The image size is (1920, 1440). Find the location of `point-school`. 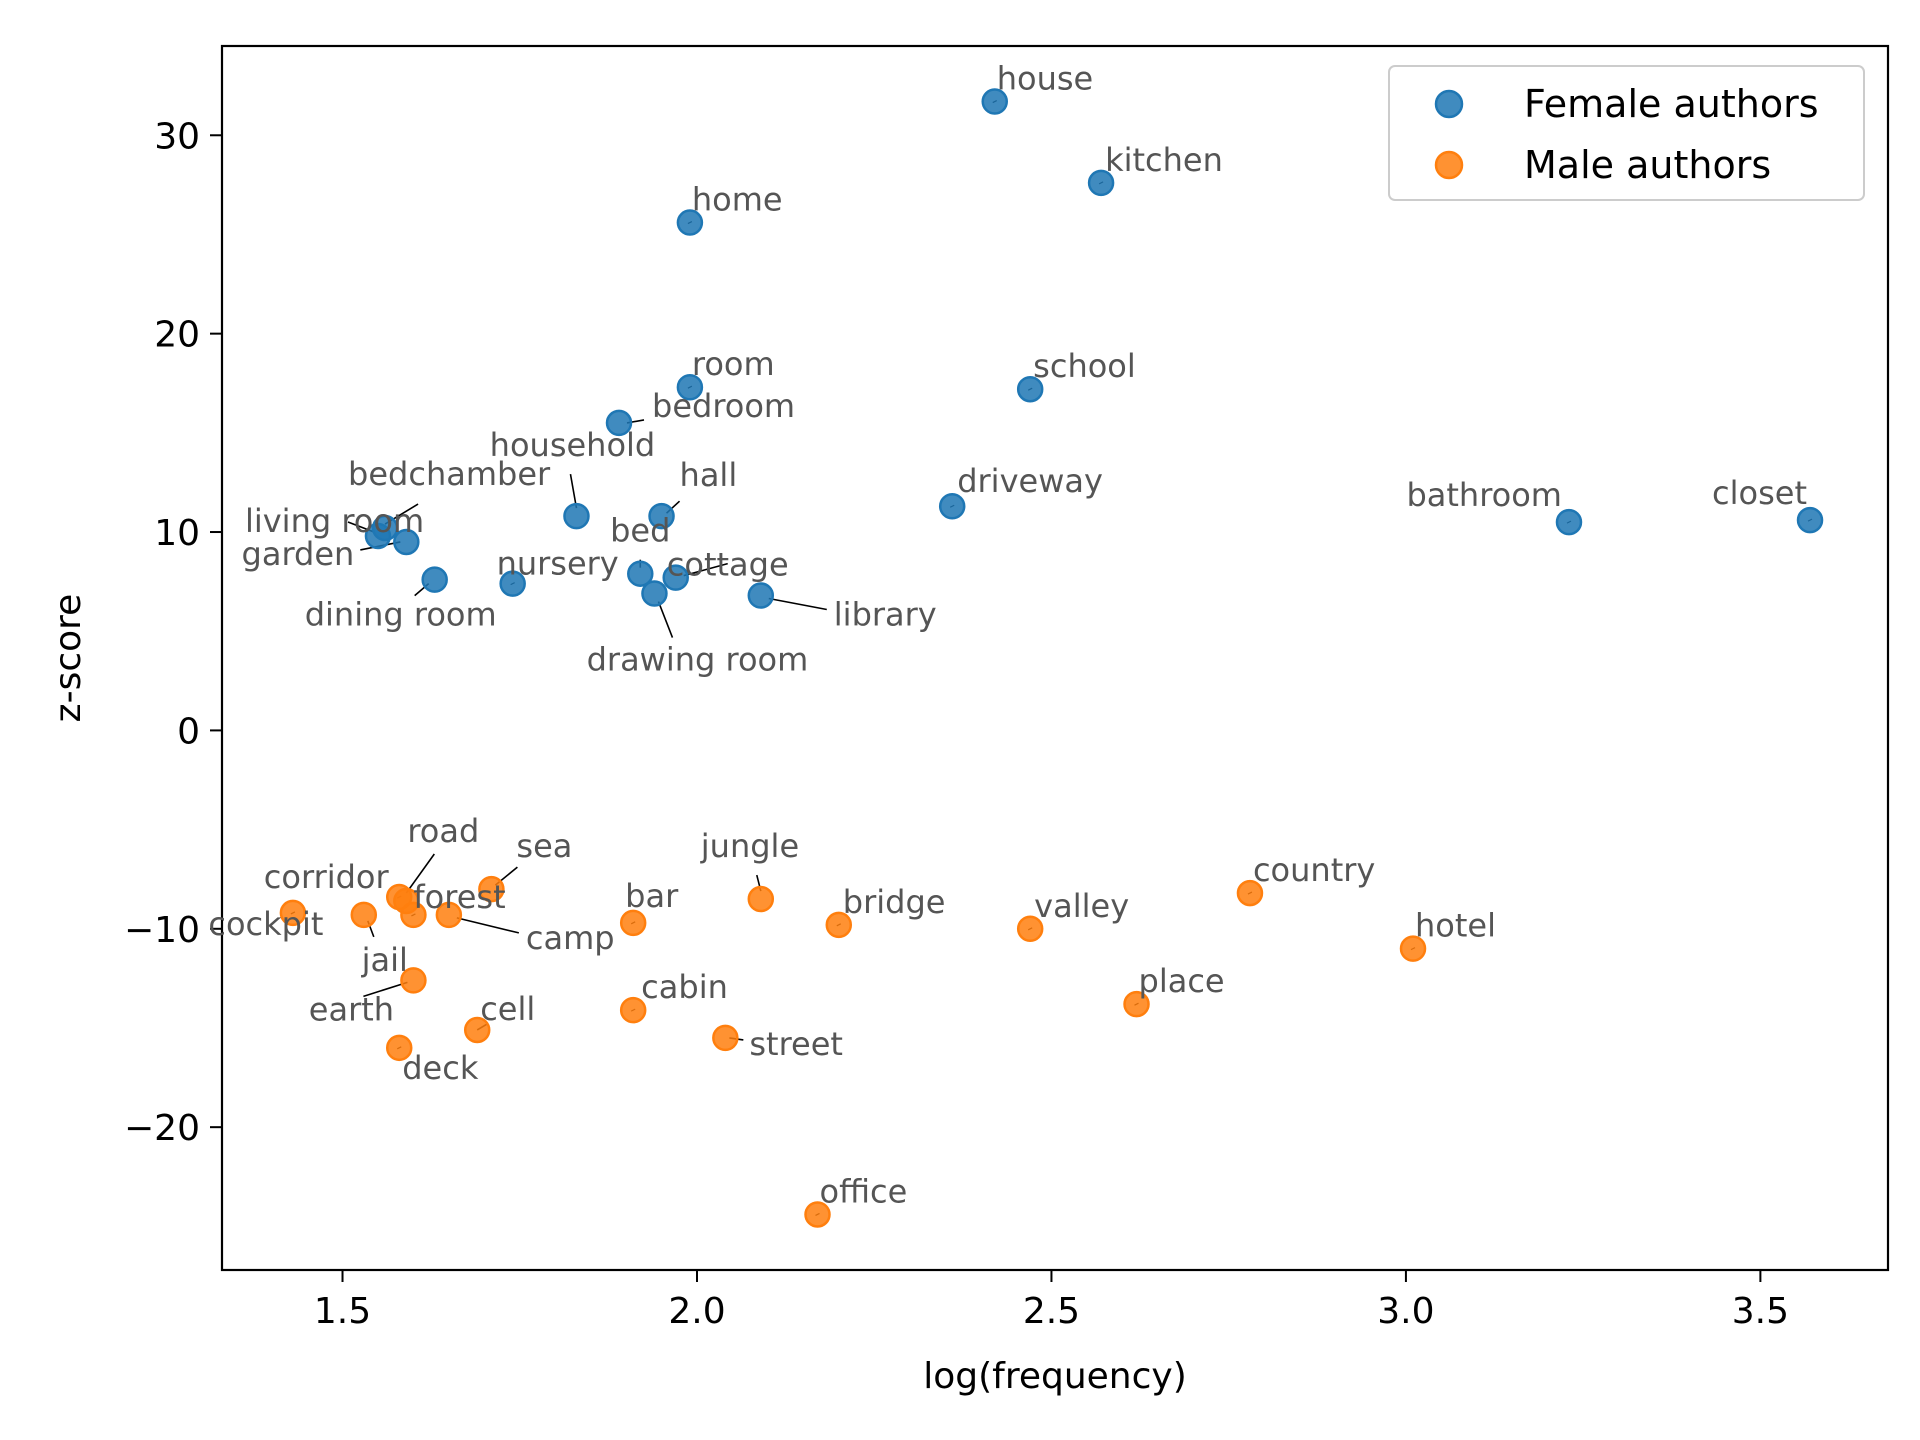

point-school is located at coordinates (1030, 389).